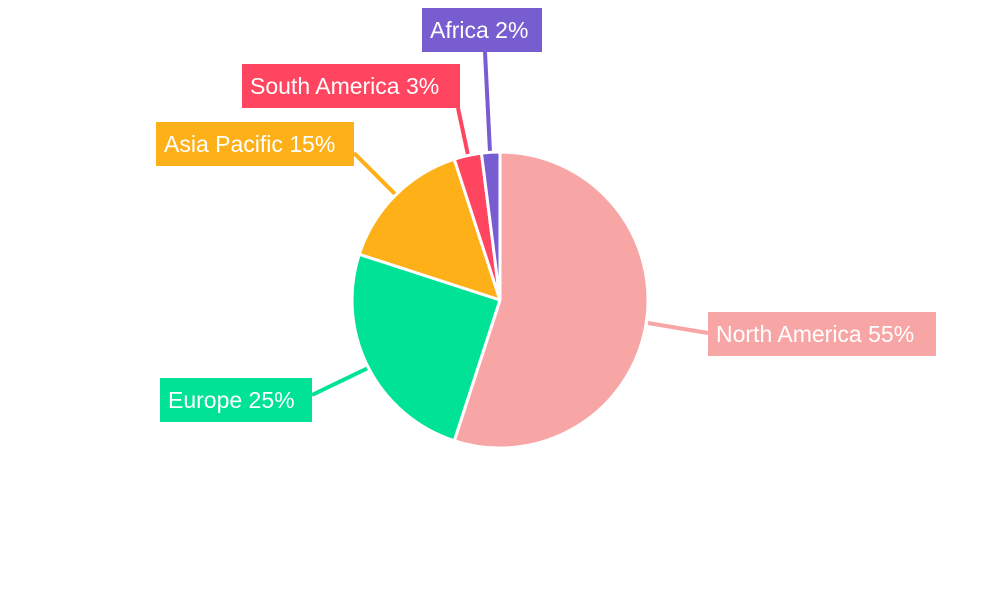 This screenshot has height=600, width=1000. I want to click on label-north-america: North America 55%, so click(822, 334).